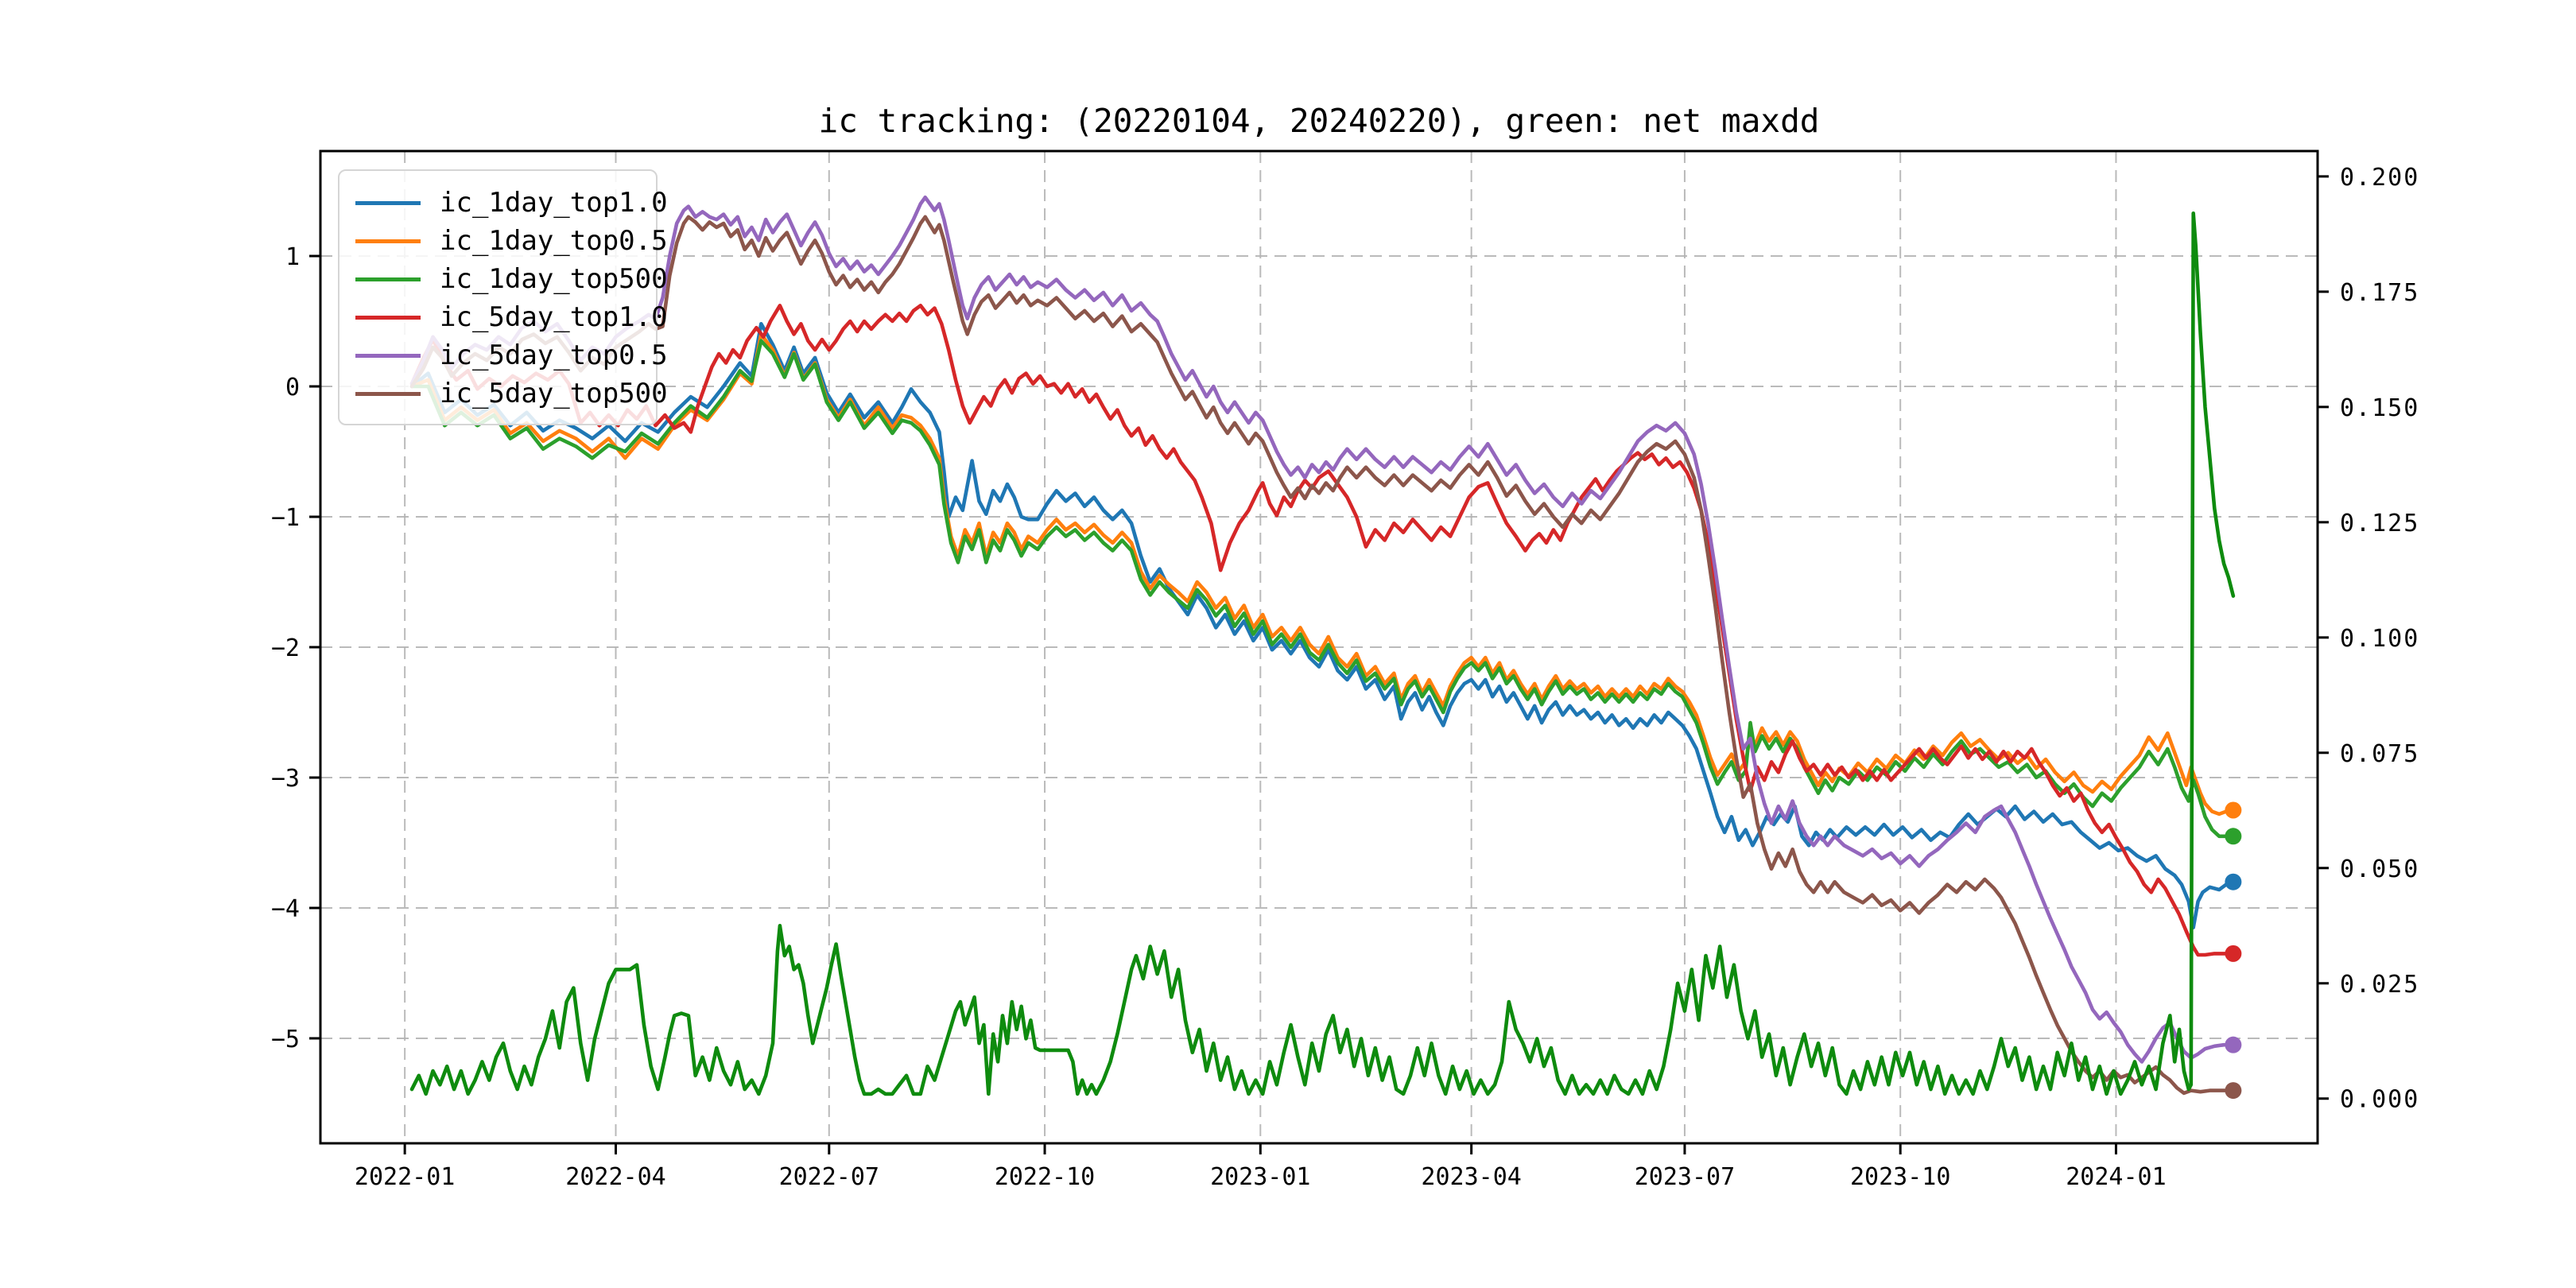 This screenshot has height=1288, width=2576. Describe the element at coordinates (285, 909) in the screenshot. I see `y-left-tick-label: −4` at that location.